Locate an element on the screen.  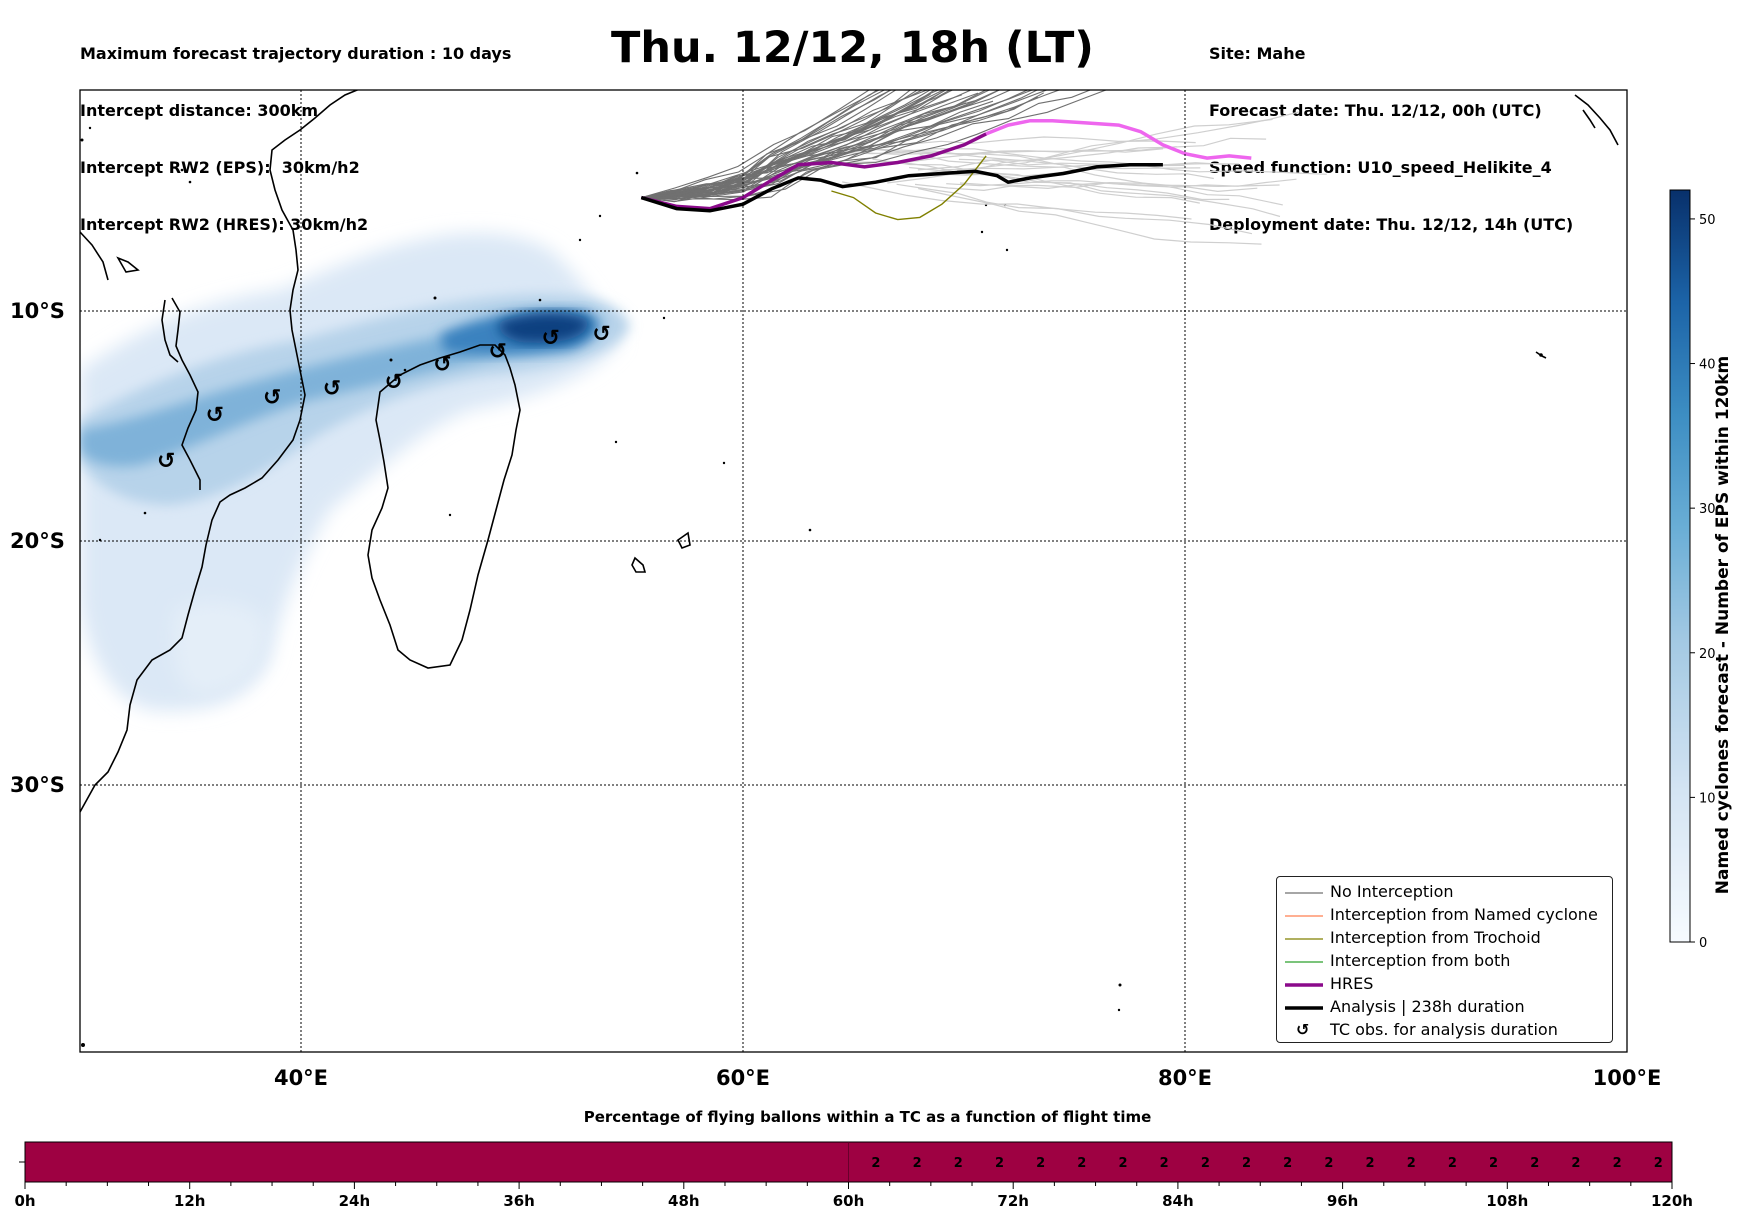
lon-label-60e: 60°E is located at coordinates (743, 1078).